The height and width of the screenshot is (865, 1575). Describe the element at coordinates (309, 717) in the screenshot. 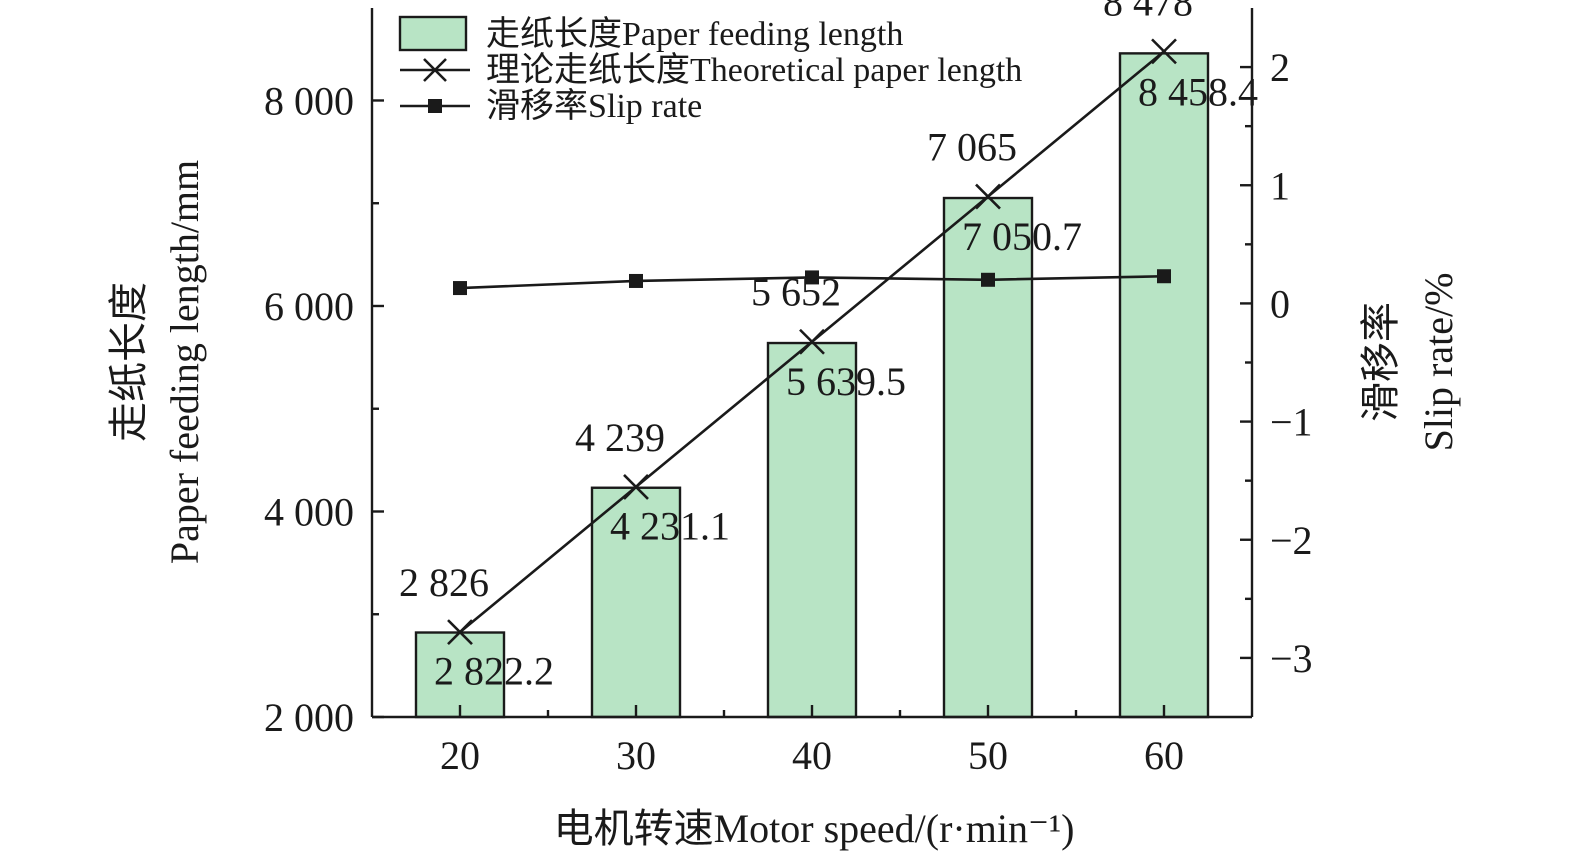

I see `y-tick-label: 2 000` at that location.